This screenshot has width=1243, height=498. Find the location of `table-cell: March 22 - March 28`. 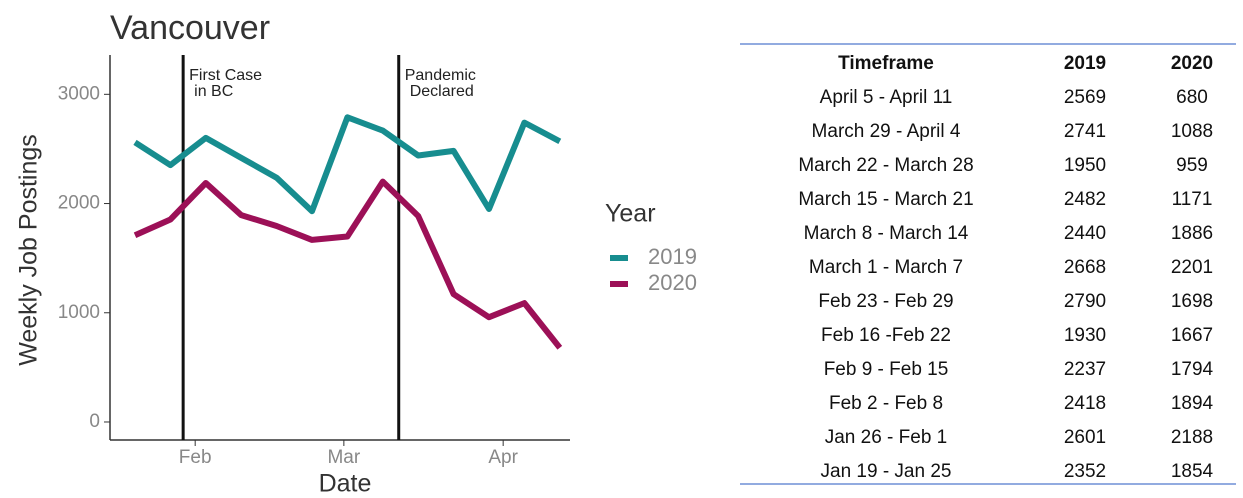

table-cell: March 22 - March 28 is located at coordinates (885, 165).